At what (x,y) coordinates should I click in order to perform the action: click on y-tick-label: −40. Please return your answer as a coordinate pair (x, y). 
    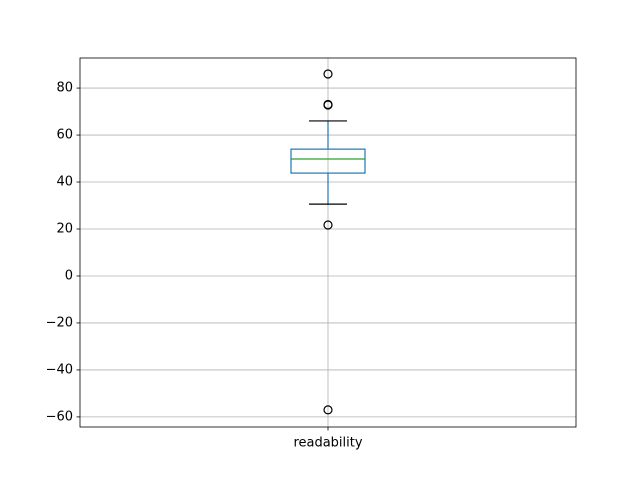
    Looking at the image, I should click on (59, 369).